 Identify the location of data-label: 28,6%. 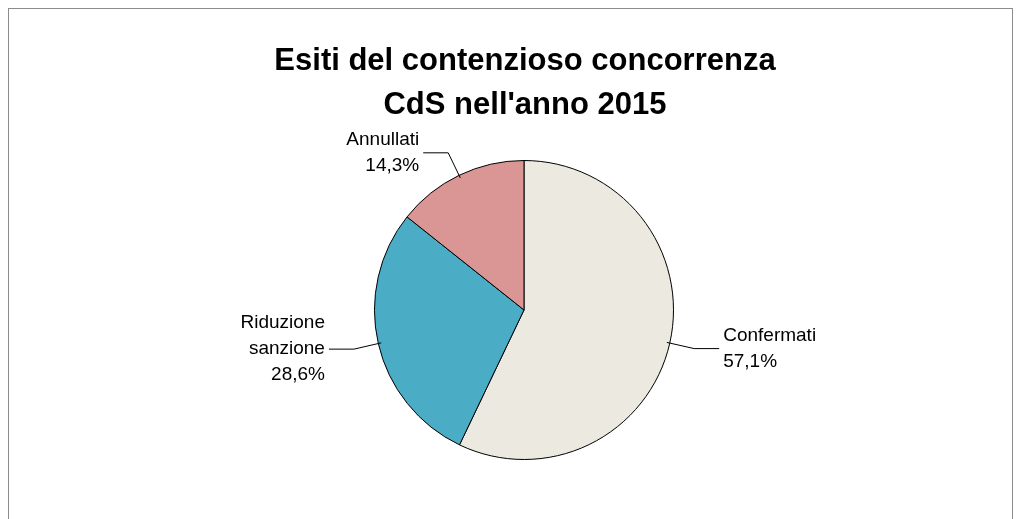
(298, 374).